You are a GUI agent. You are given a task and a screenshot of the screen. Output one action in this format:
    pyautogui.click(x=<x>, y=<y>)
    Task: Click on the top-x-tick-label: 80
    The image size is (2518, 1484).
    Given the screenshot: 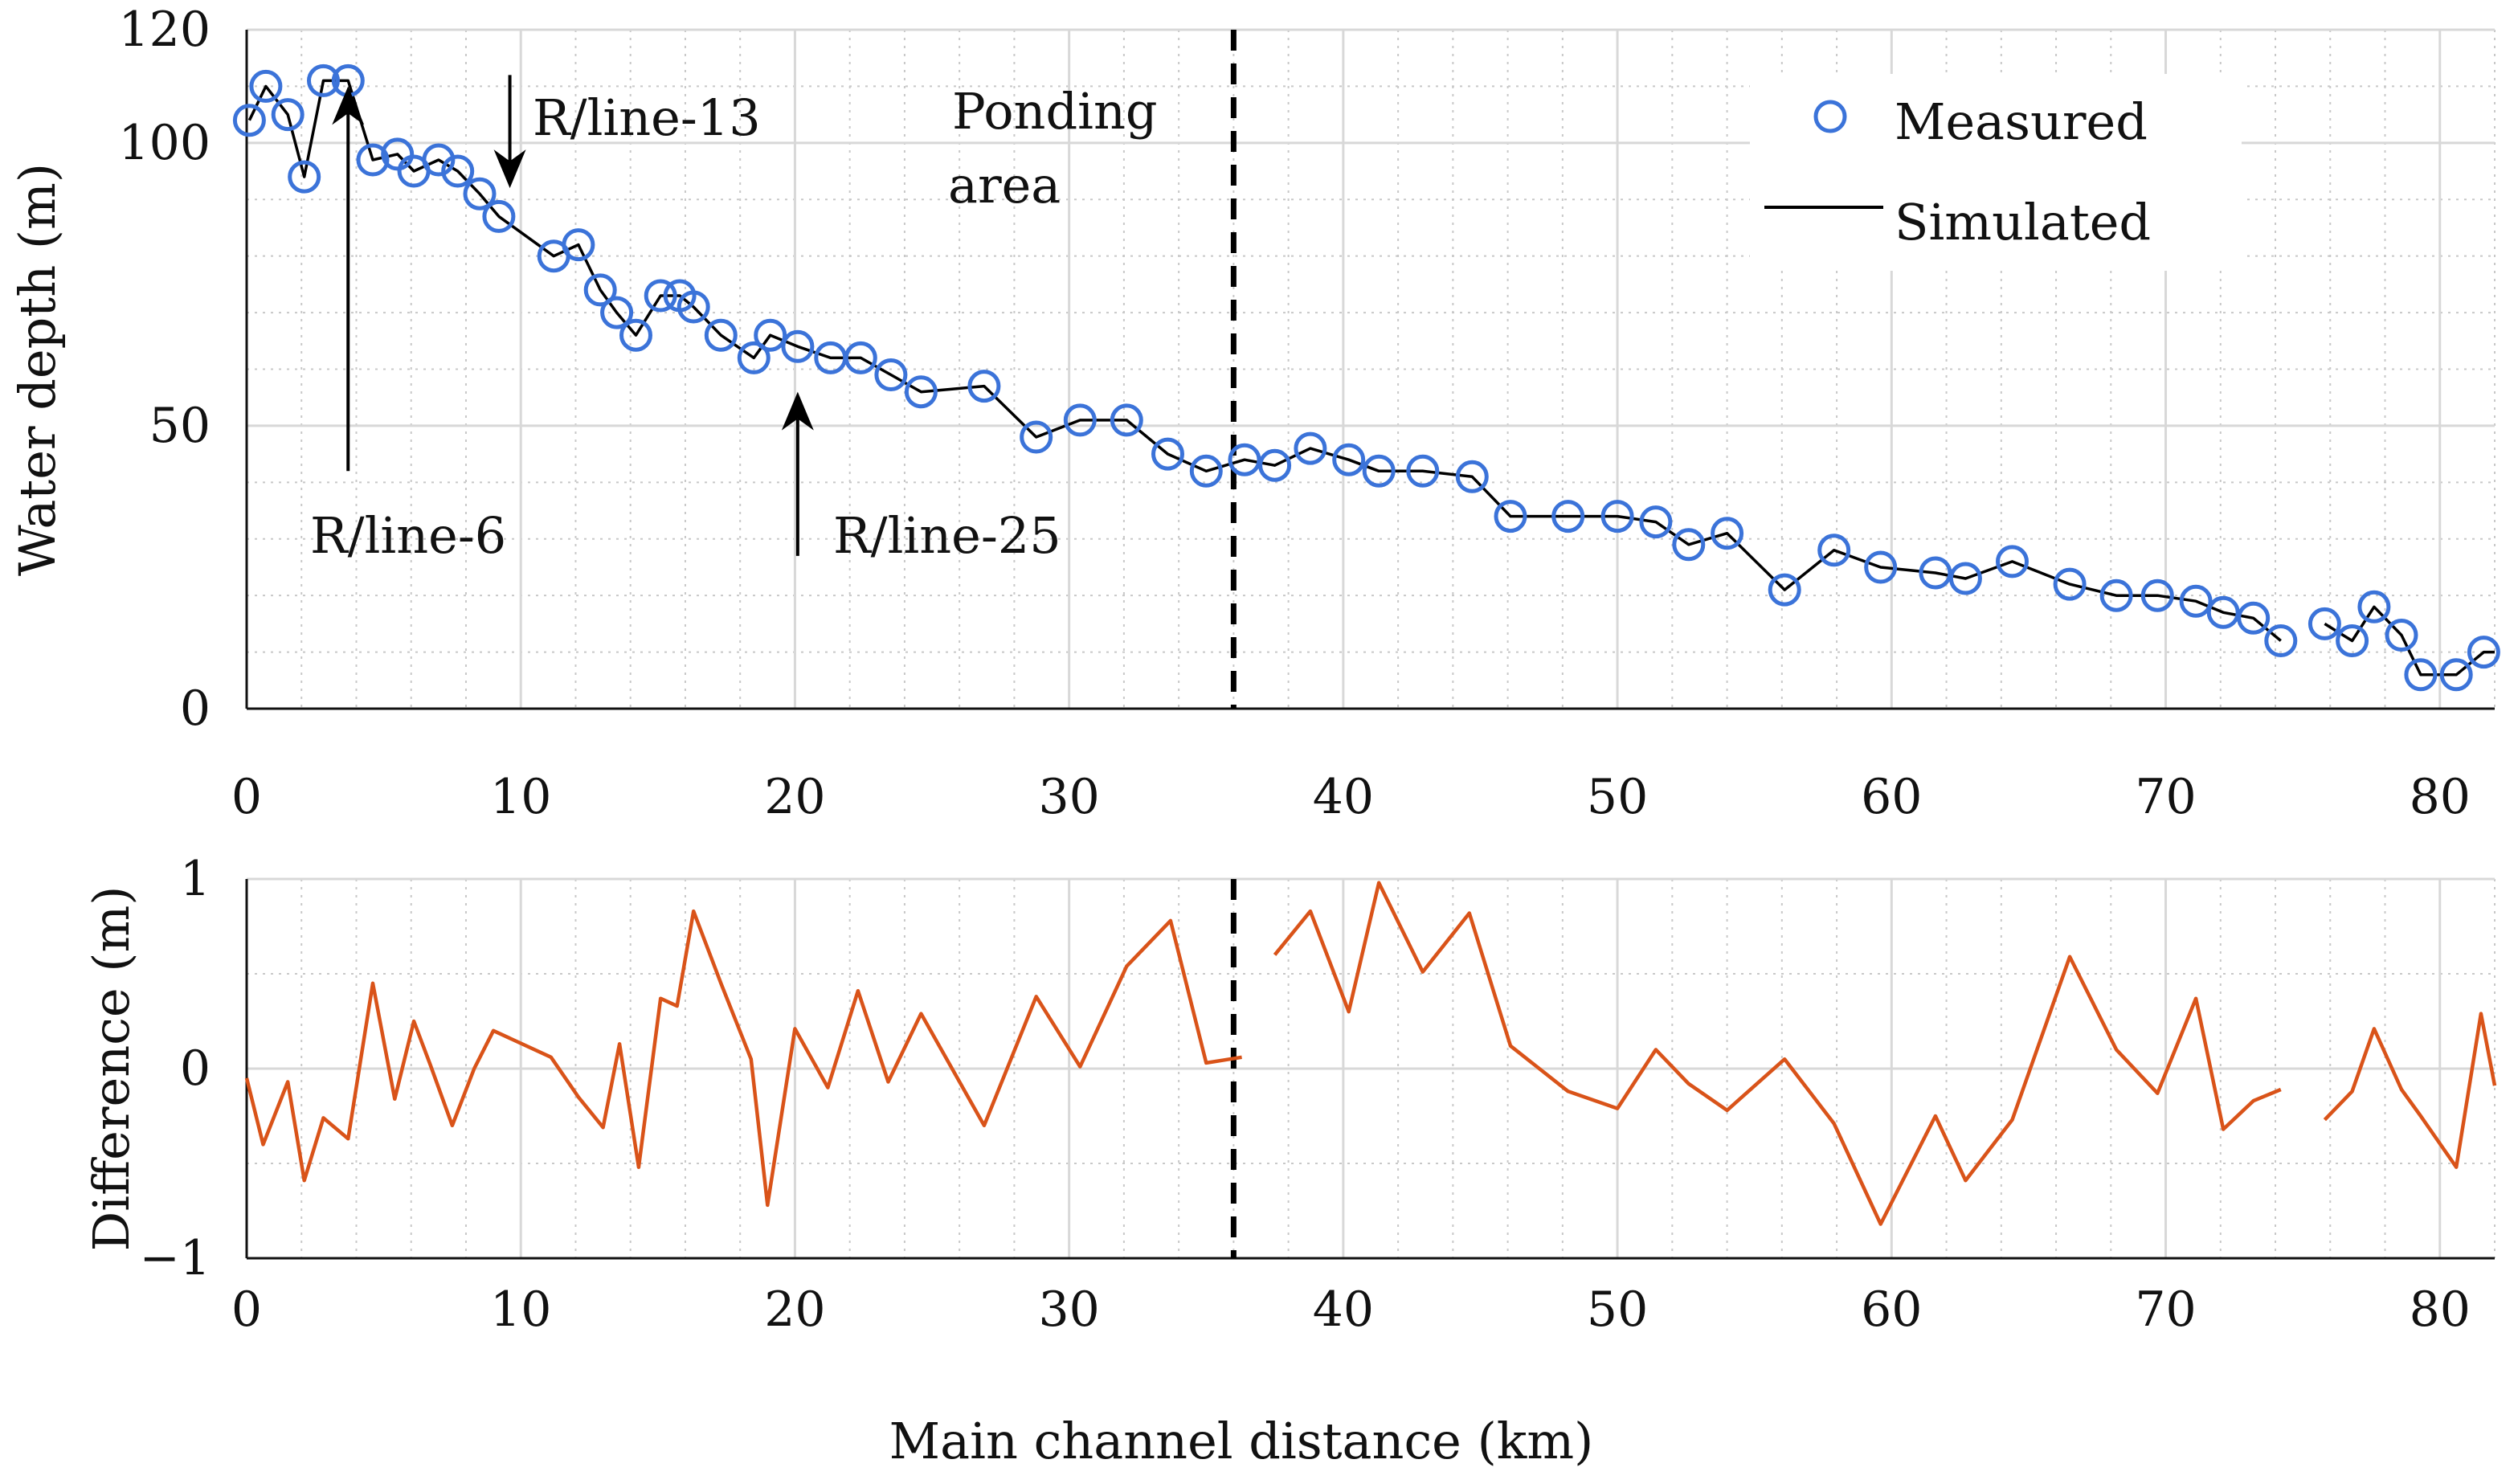 What is the action you would take?
    pyautogui.click(x=2440, y=797)
    